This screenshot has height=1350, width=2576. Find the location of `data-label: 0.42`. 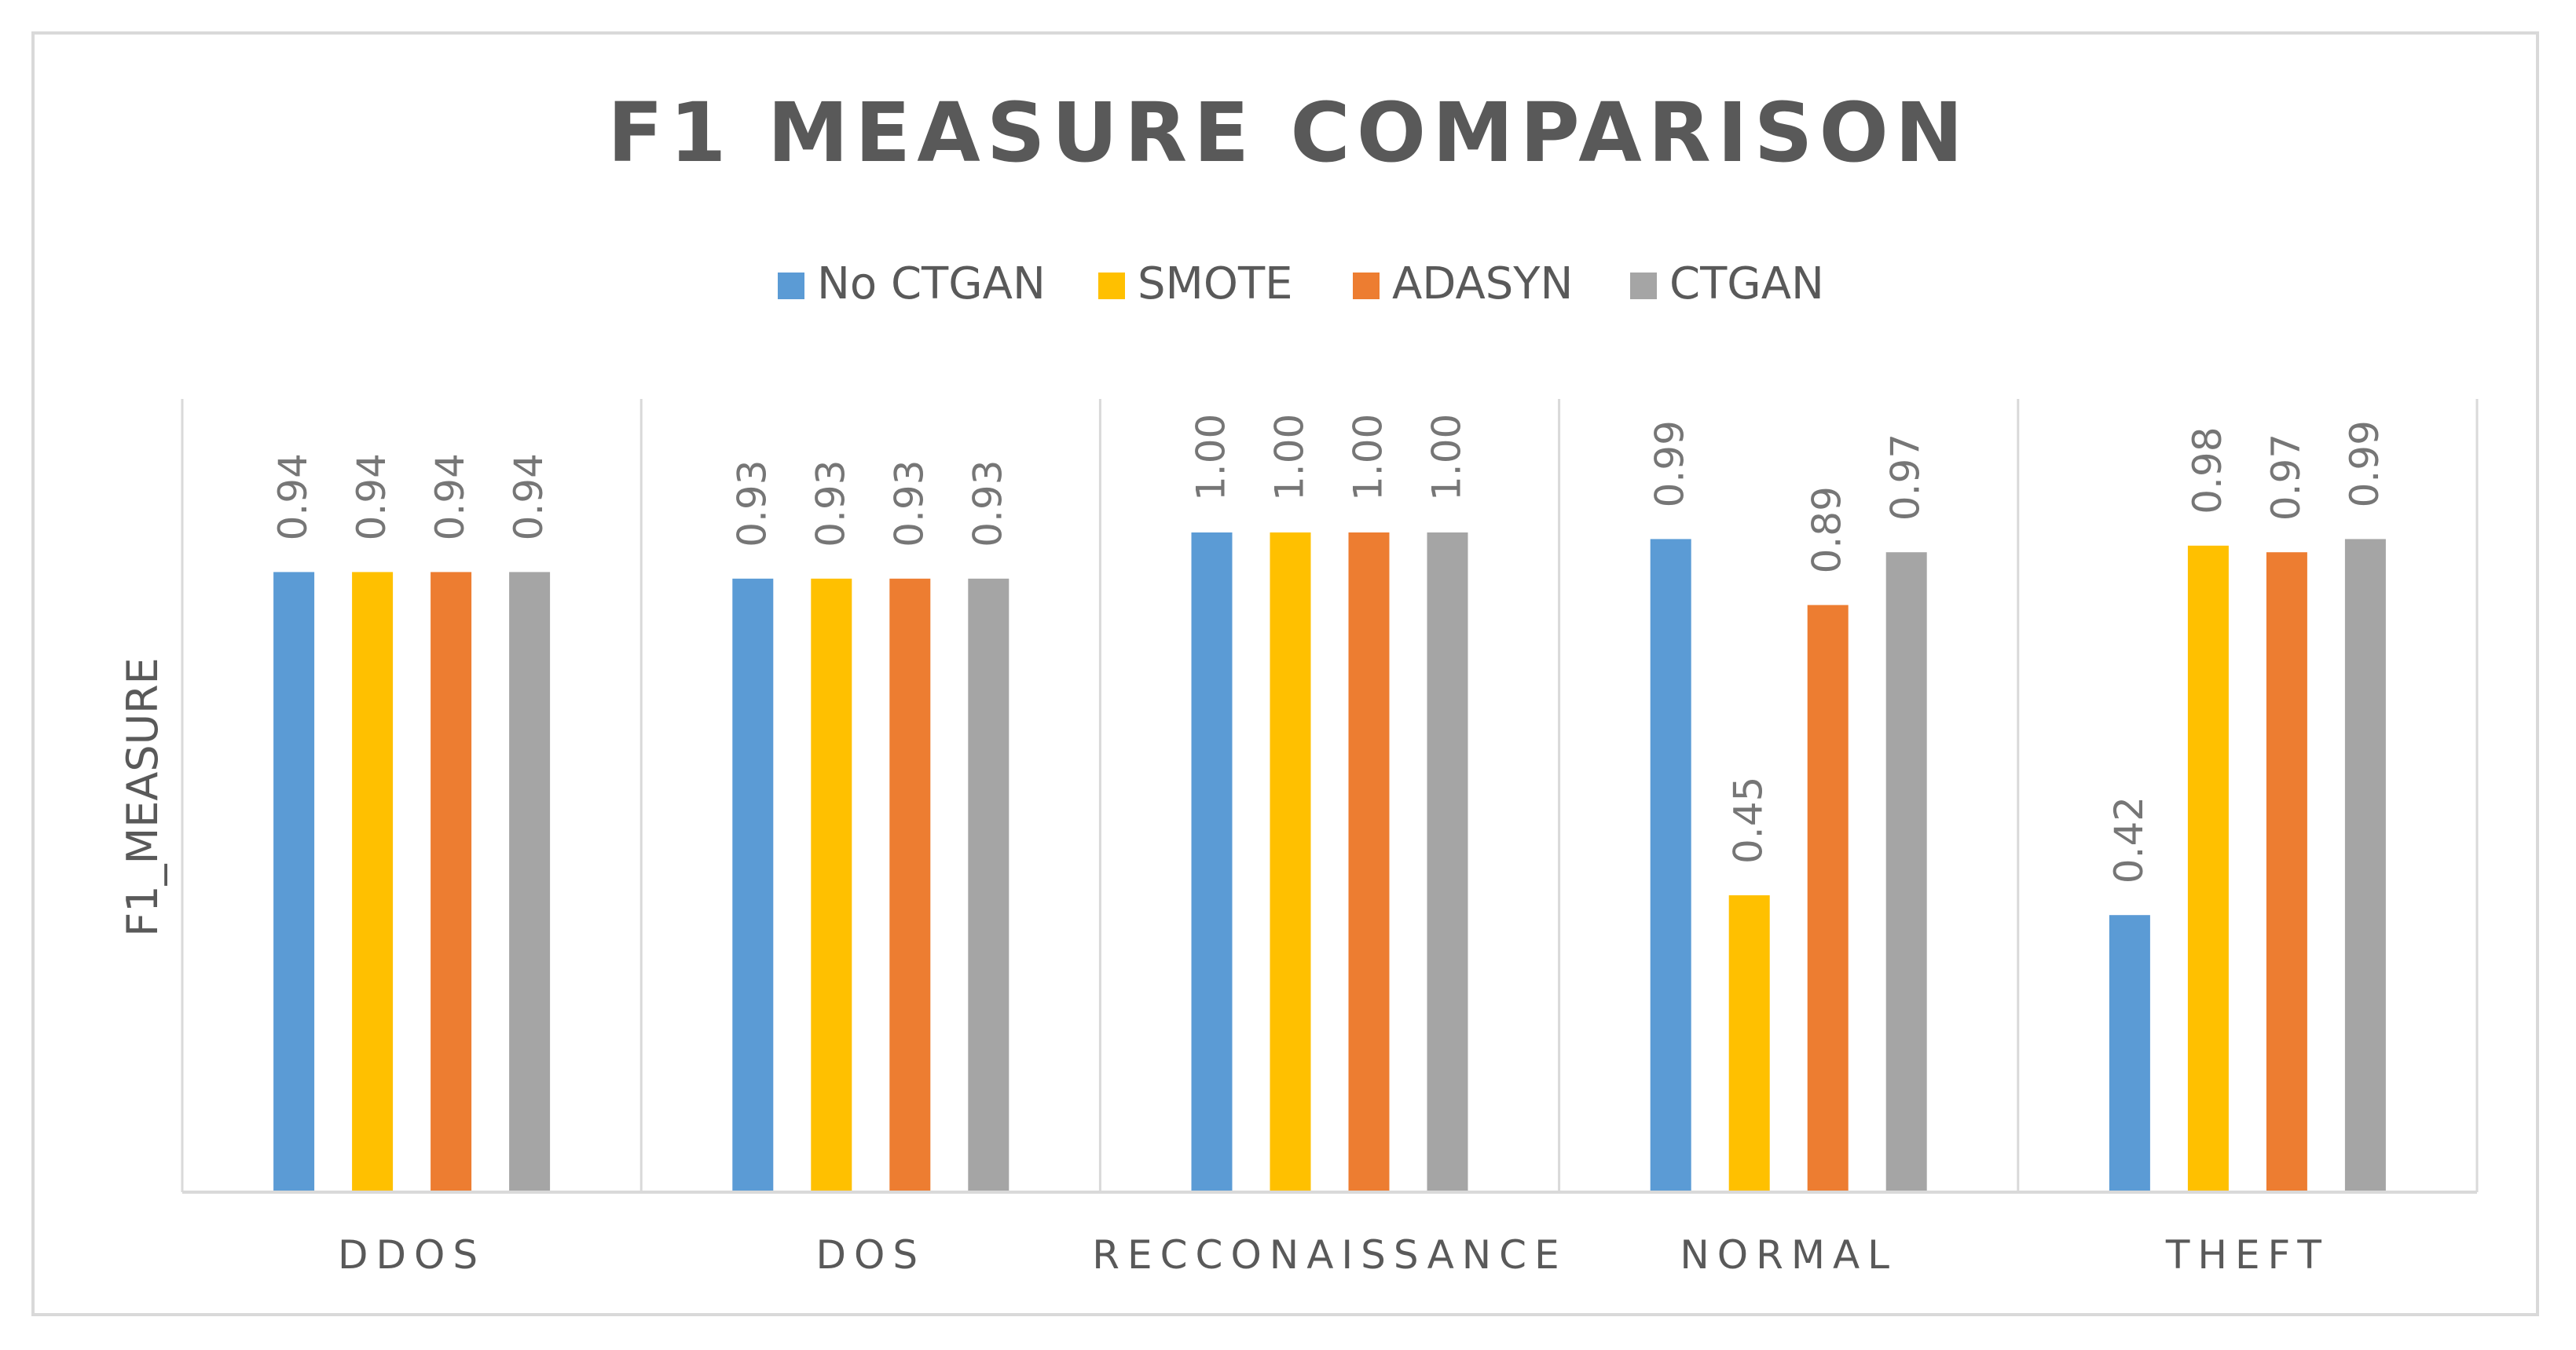

data-label: 0.42 is located at coordinates (2129, 840).